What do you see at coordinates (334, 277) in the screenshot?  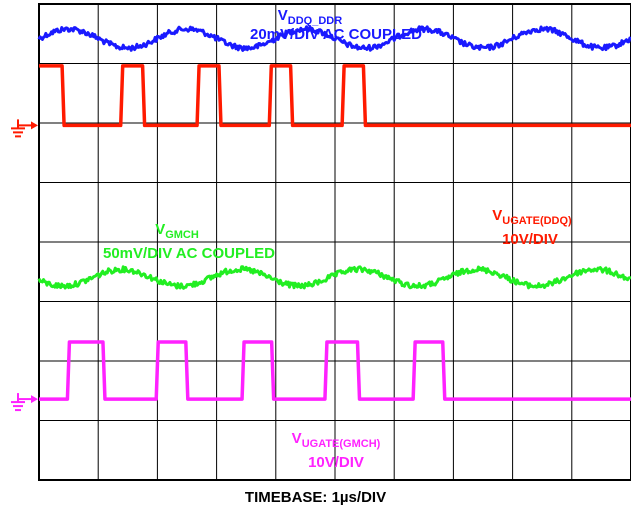 I see `trace-gmch` at bounding box center [334, 277].